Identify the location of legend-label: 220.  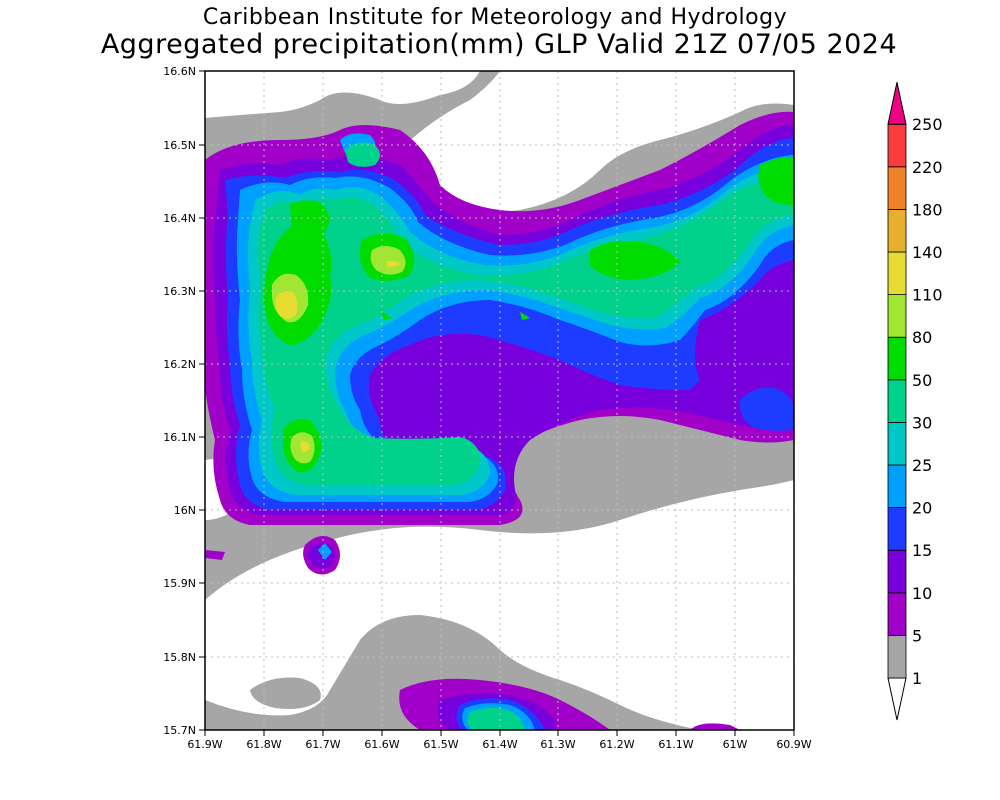
(927, 167).